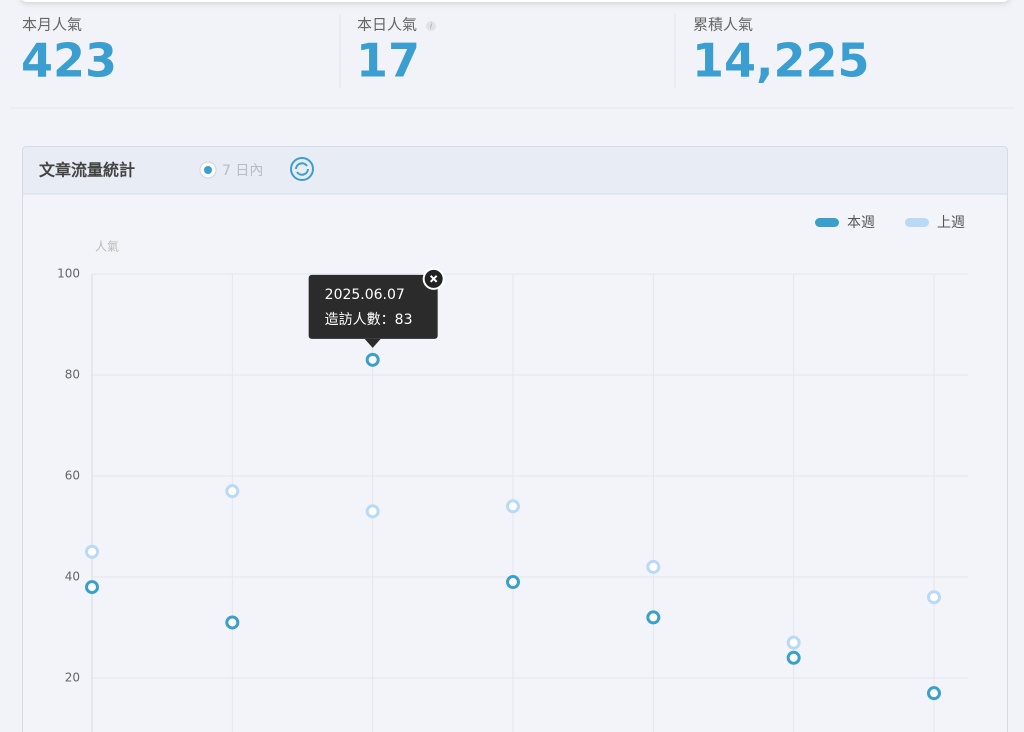 This screenshot has height=732, width=1024. I want to click on top-card, so click(515, 1).